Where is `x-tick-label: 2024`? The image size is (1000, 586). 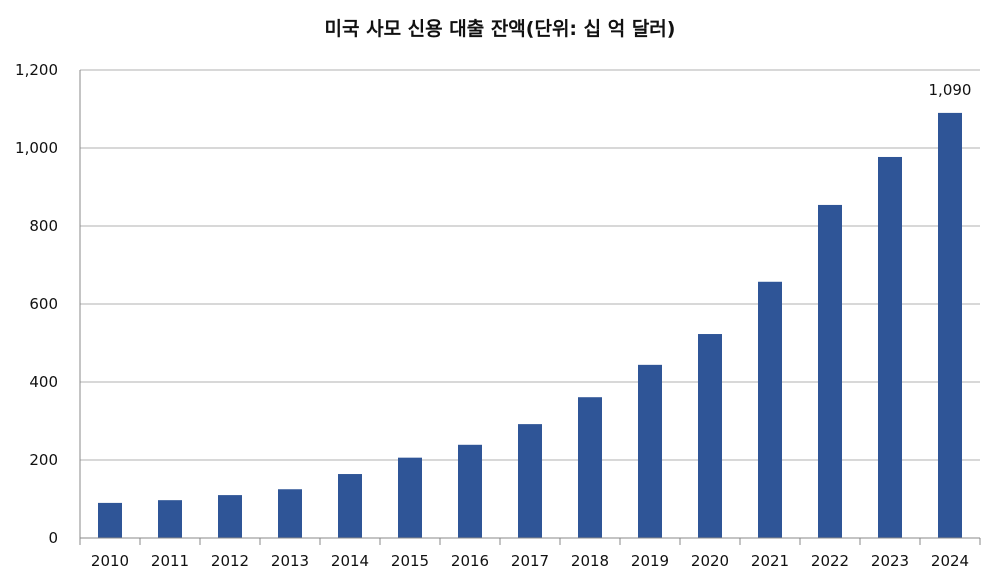
x-tick-label: 2024 is located at coordinates (950, 561).